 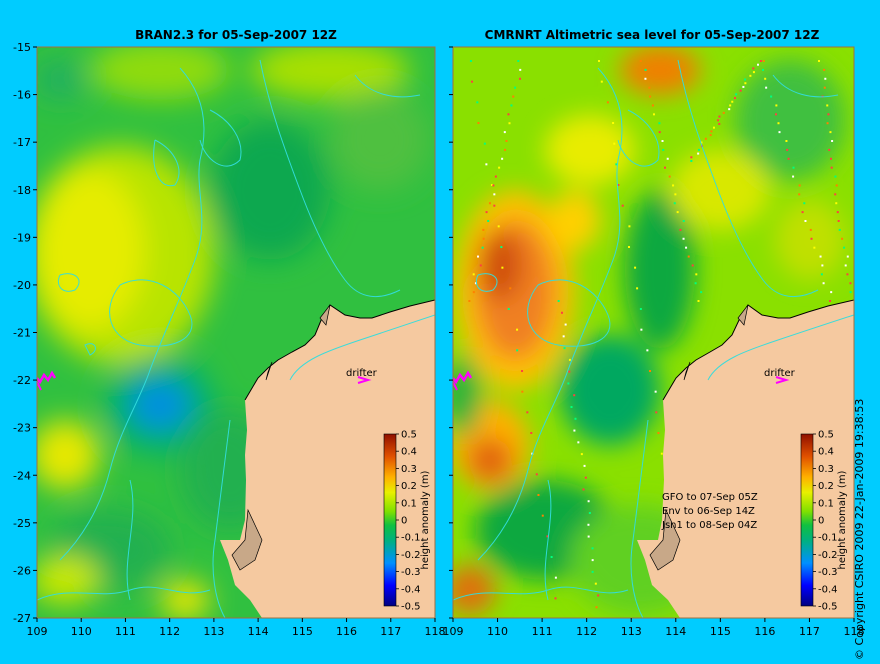 I want to click on colorbar-tick-label: 0.3, so click(x=409, y=469).